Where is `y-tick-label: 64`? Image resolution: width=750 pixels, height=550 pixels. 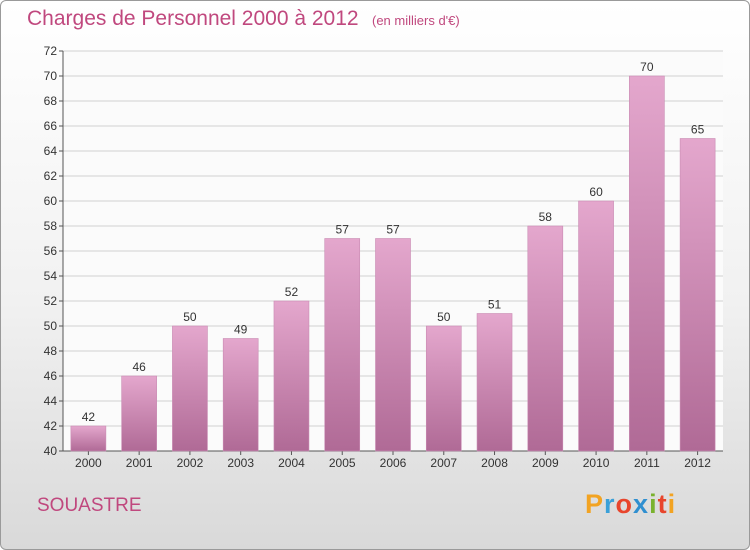
y-tick-label: 64 is located at coordinates (51, 151).